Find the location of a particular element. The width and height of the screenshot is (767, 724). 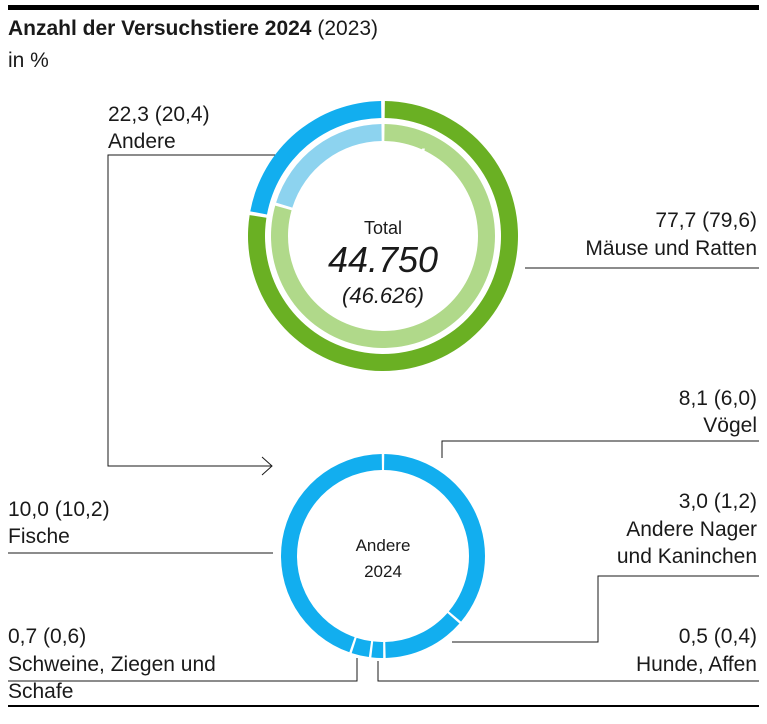

chart-subtitle: in % is located at coordinates (28, 60).